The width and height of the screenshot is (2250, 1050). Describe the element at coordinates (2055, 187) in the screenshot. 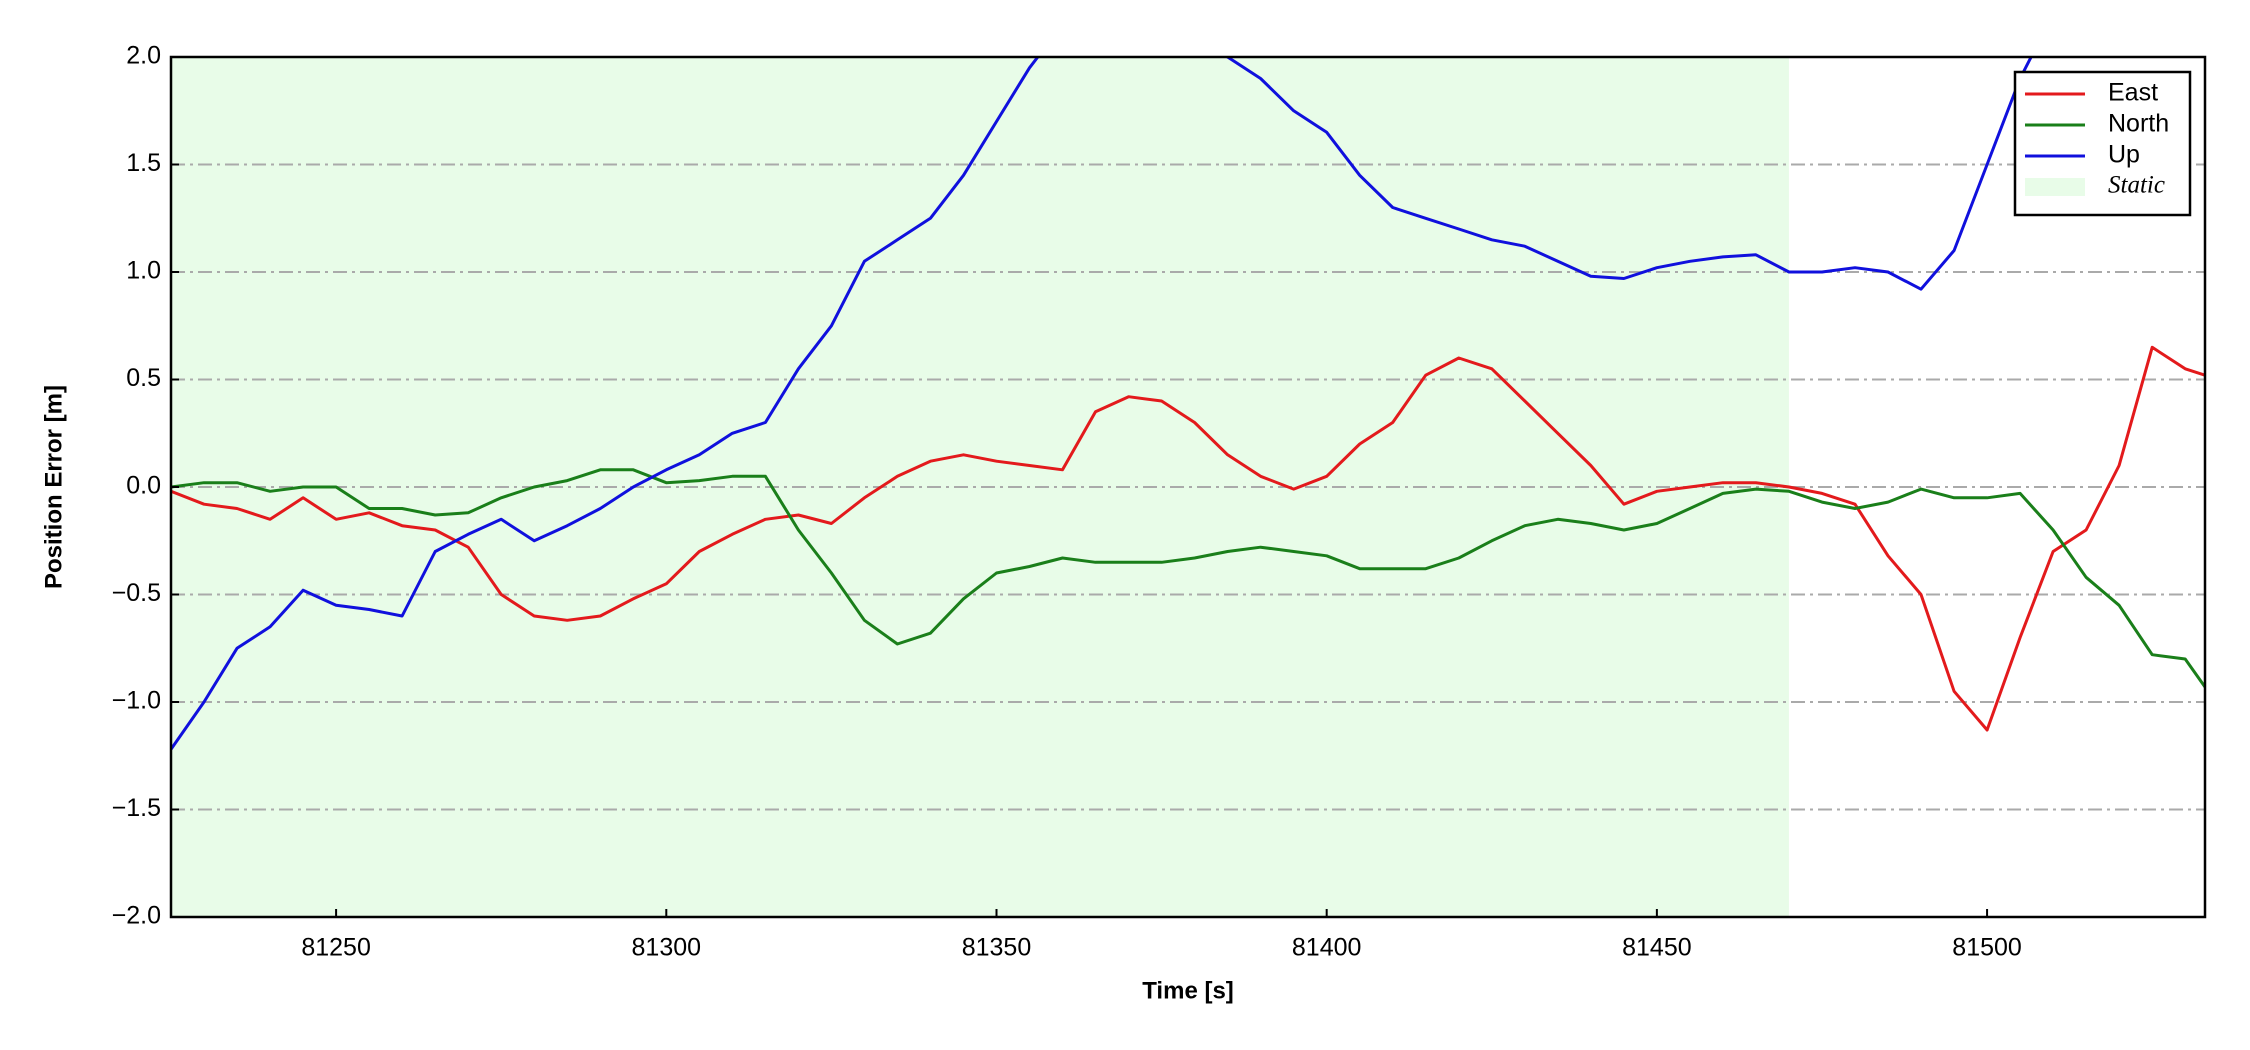

I see `legend-swatch` at that location.